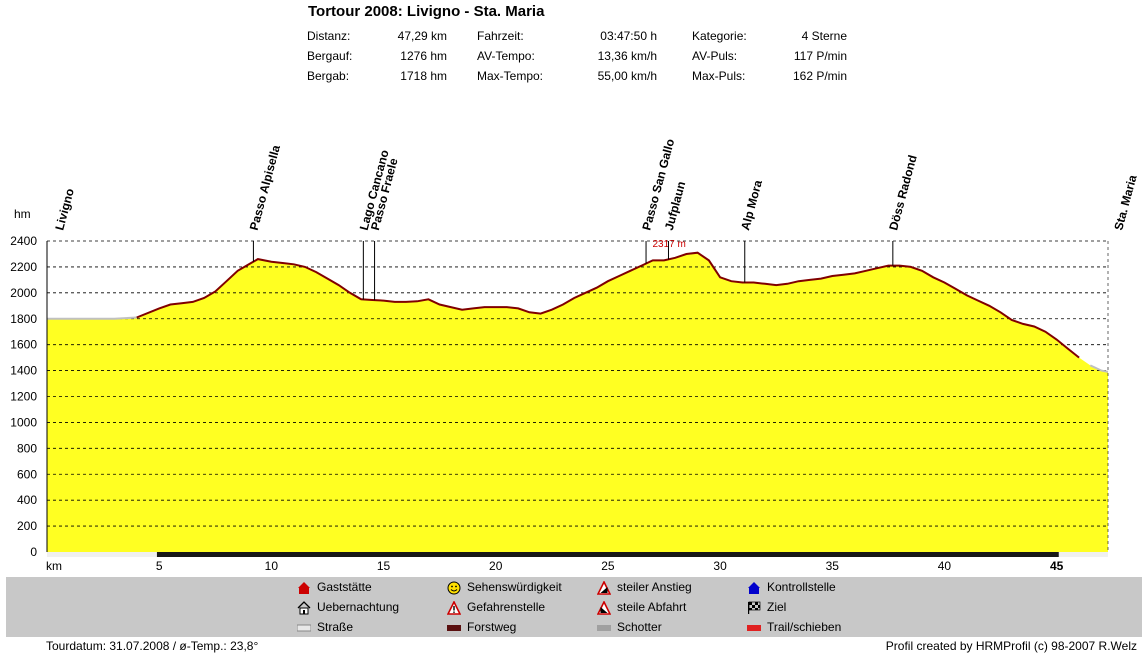 The width and height of the screenshot is (1143, 653). Describe the element at coordinates (23, 319) in the screenshot. I see `y-tick-label: 1800` at that location.